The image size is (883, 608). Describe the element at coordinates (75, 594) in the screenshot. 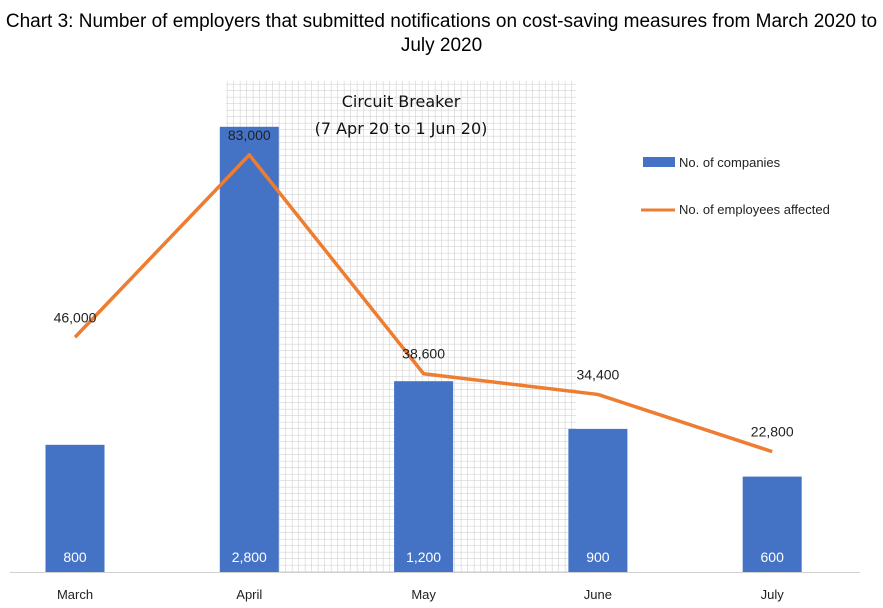

I see `x-tick-march: March` at that location.